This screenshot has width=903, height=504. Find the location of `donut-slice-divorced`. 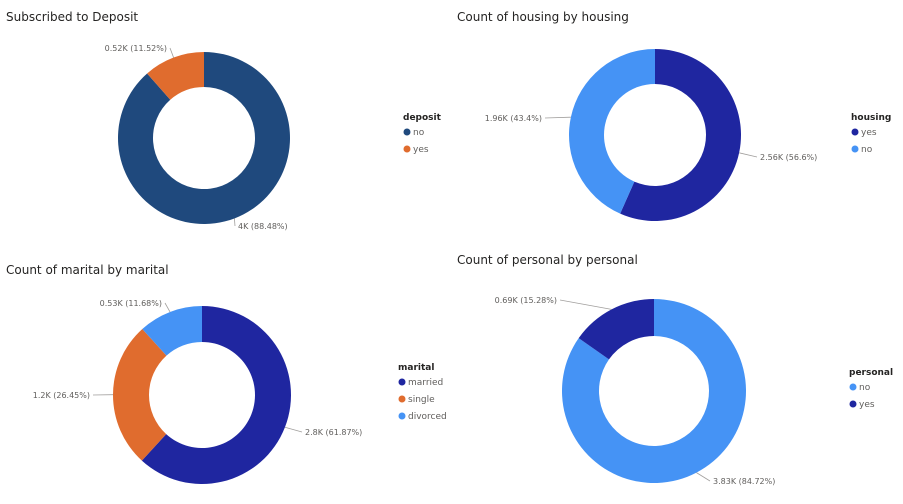

donut-slice-divorced is located at coordinates (172, 331).